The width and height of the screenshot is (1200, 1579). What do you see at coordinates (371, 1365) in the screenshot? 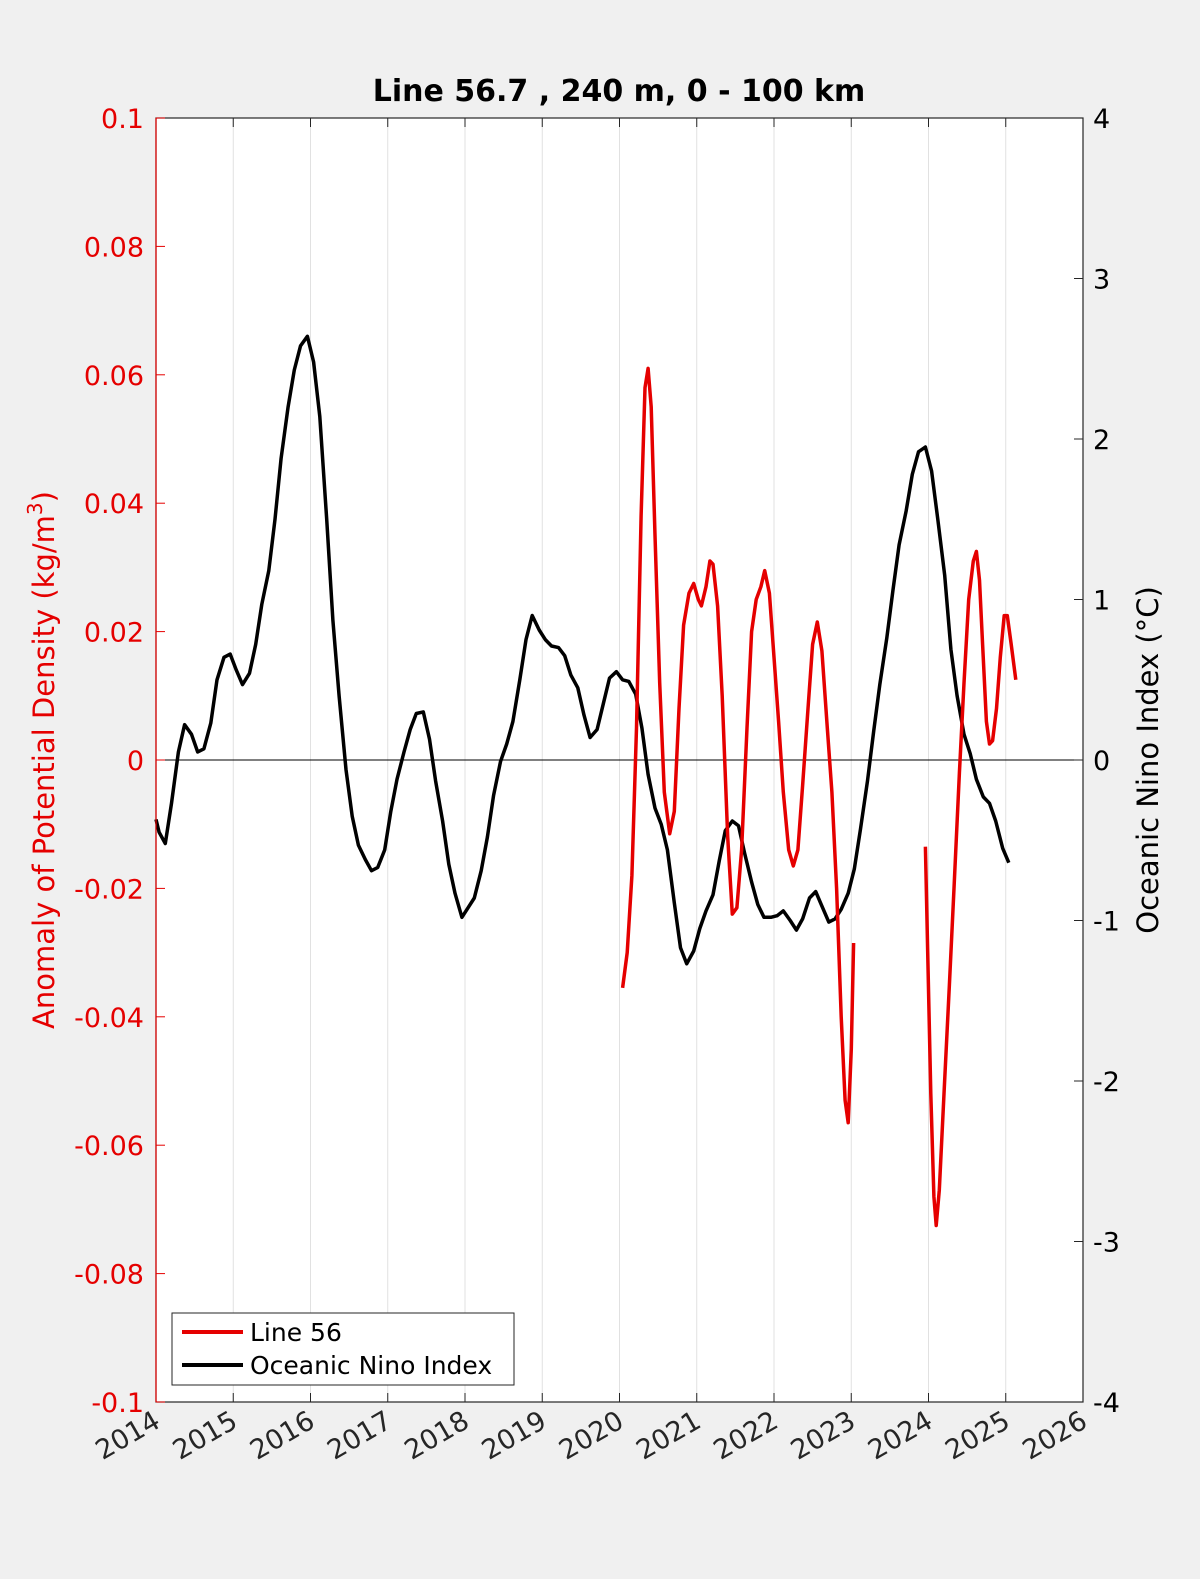
I see `legend-label-oni: Oceanic Nino Index` at bounding box center [371, 1365].